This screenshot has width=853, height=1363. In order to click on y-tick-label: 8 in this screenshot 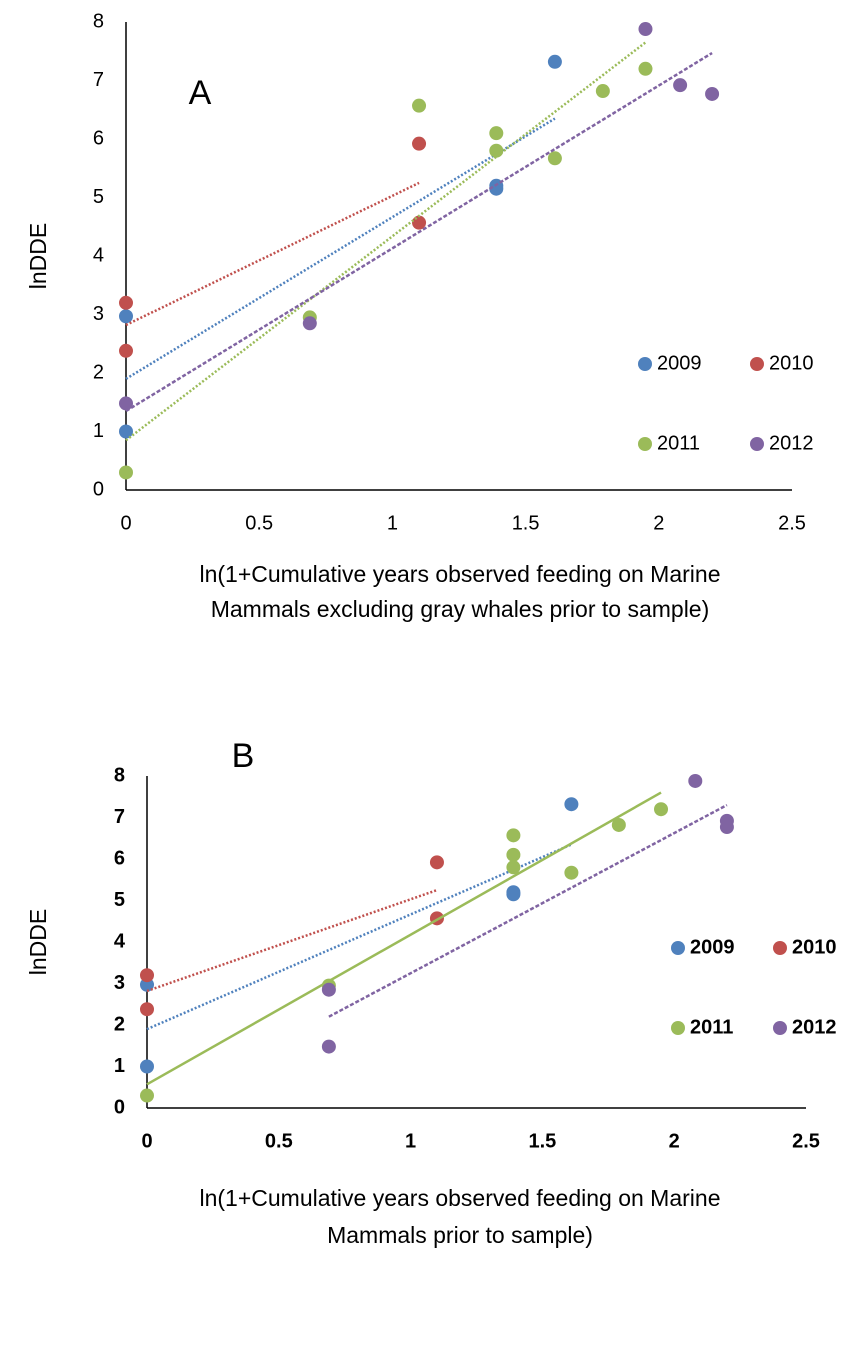, I will do `click(119, 775)`.